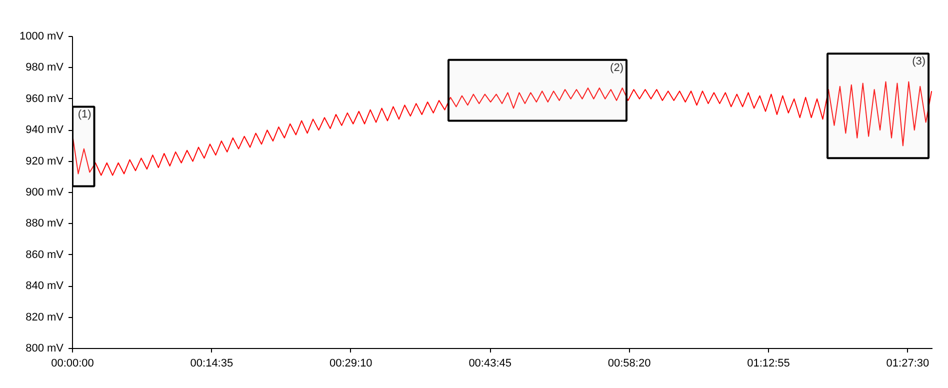 The width and height of the screenshot is (948, 388). What do you see at coordinates (45, 192) in the screenshot?
I see `y-tick-label: 900 mV` at bounding box center [45, 192].